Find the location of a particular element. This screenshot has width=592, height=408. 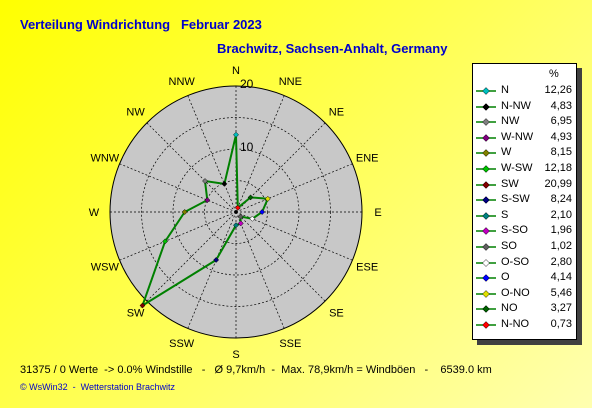

legend-label: O-SO is located at coordinates (515, 261).